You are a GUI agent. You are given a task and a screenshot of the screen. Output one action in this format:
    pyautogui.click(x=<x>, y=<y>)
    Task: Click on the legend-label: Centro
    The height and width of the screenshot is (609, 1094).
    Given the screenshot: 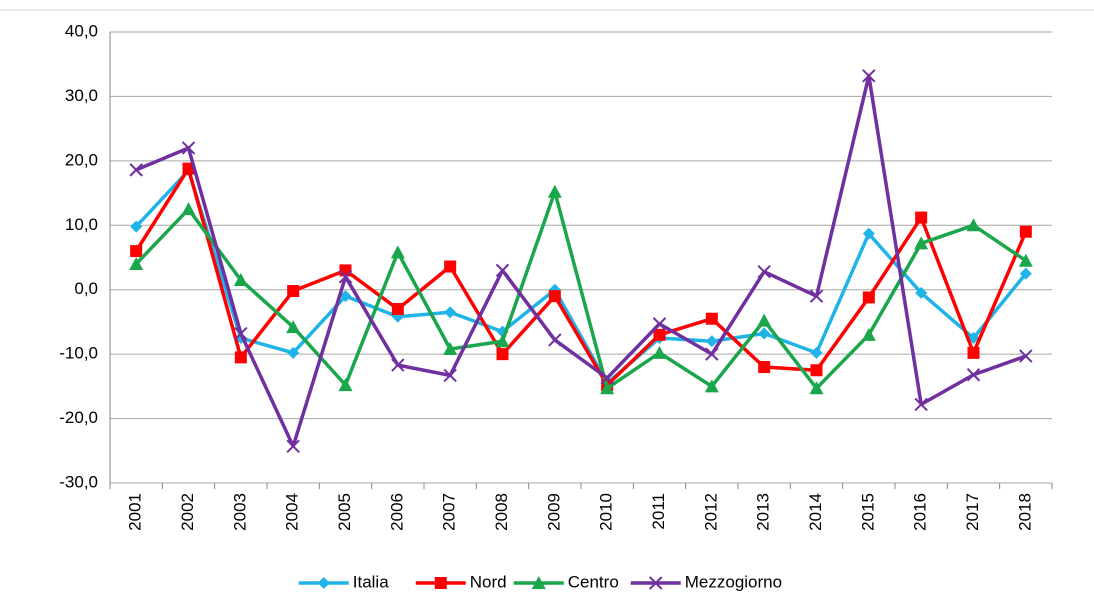 What is the action you would take?
    pyautogui.click(x=593, y=581)
    